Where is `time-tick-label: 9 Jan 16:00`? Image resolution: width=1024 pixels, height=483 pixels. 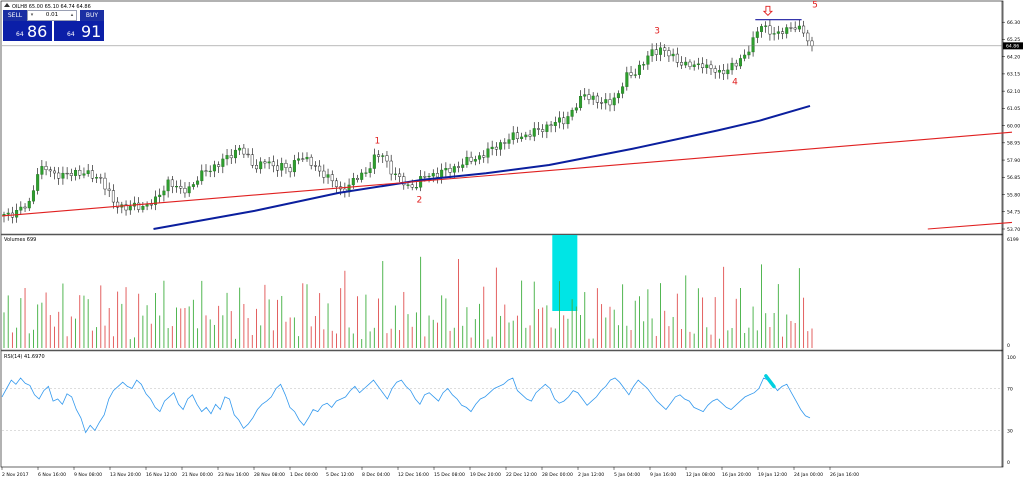 time-tick-label: 9 Jan 16:00 is located at coordinates (663, 475).